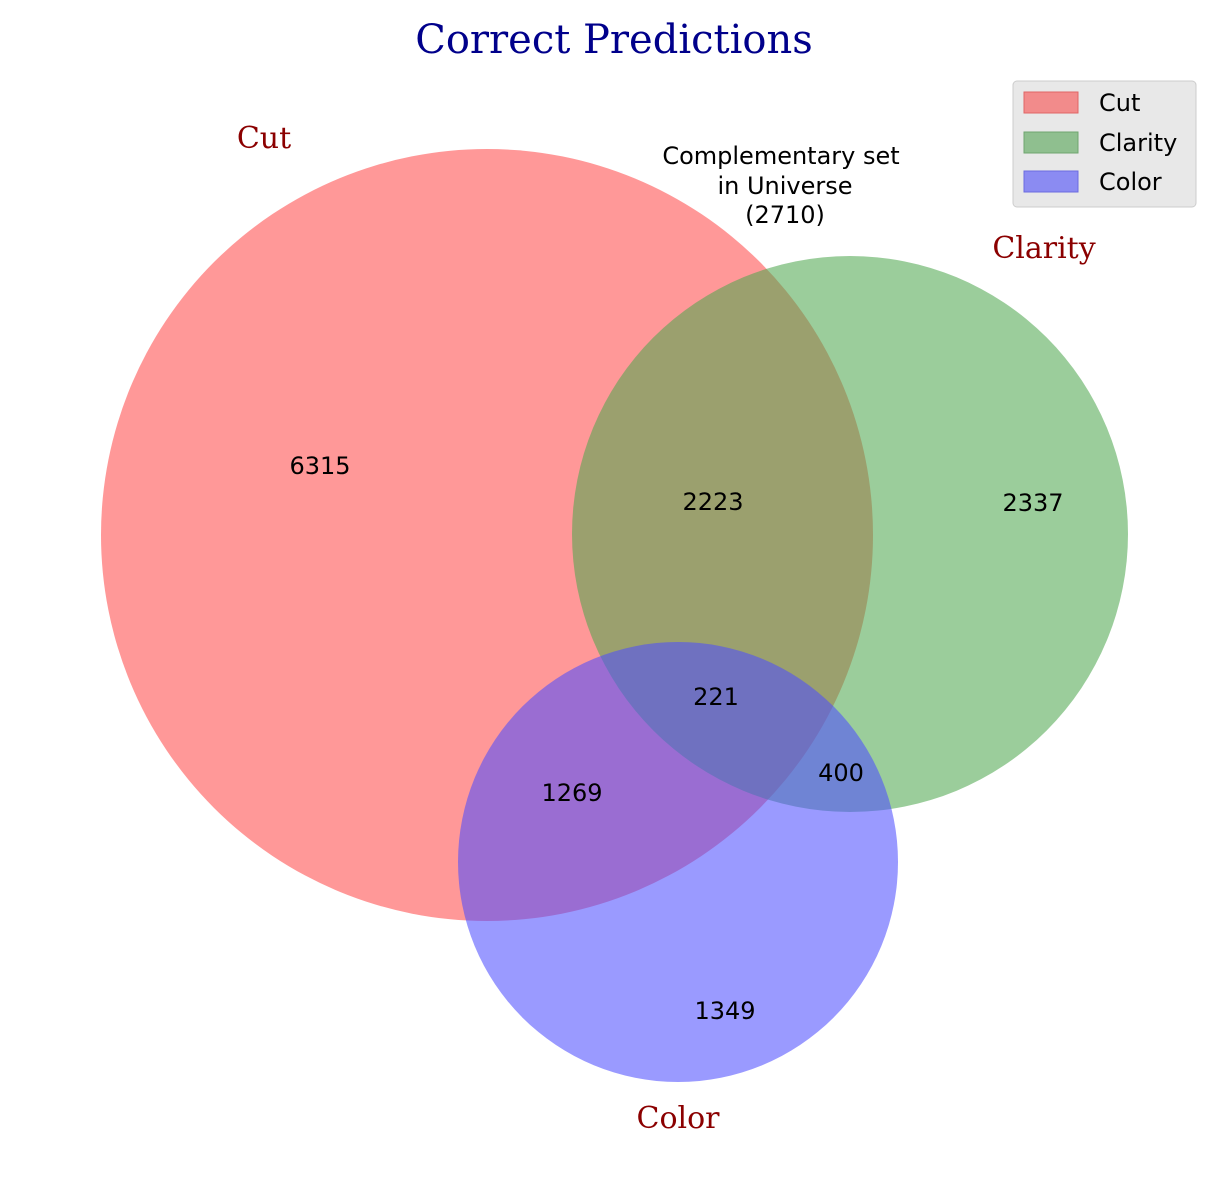  I want to click on legend-label-cut: Cut, so click(1119, 103).